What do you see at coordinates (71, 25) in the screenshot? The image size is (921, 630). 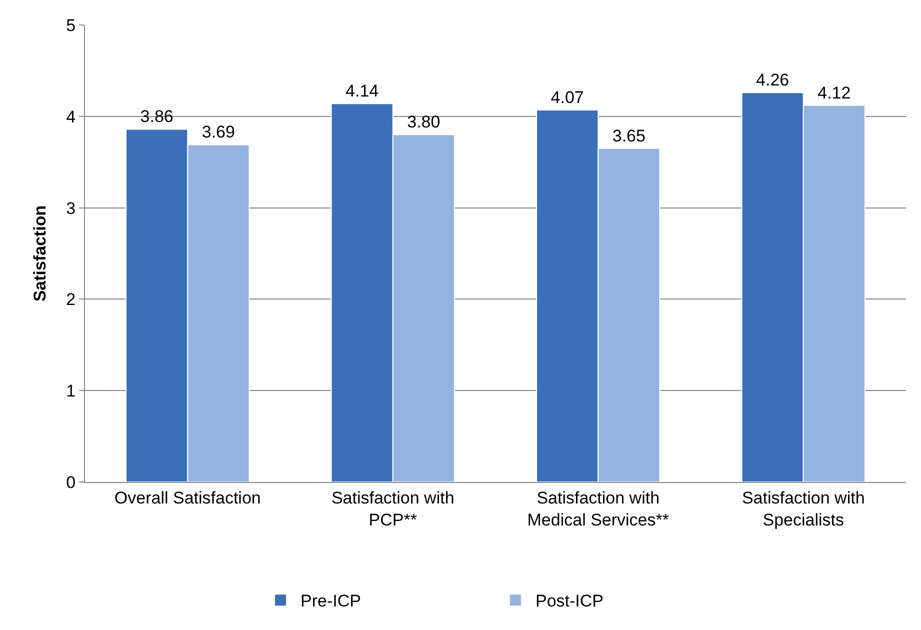 I see `y-tick-label: 5` at bounding box center [71, 25].